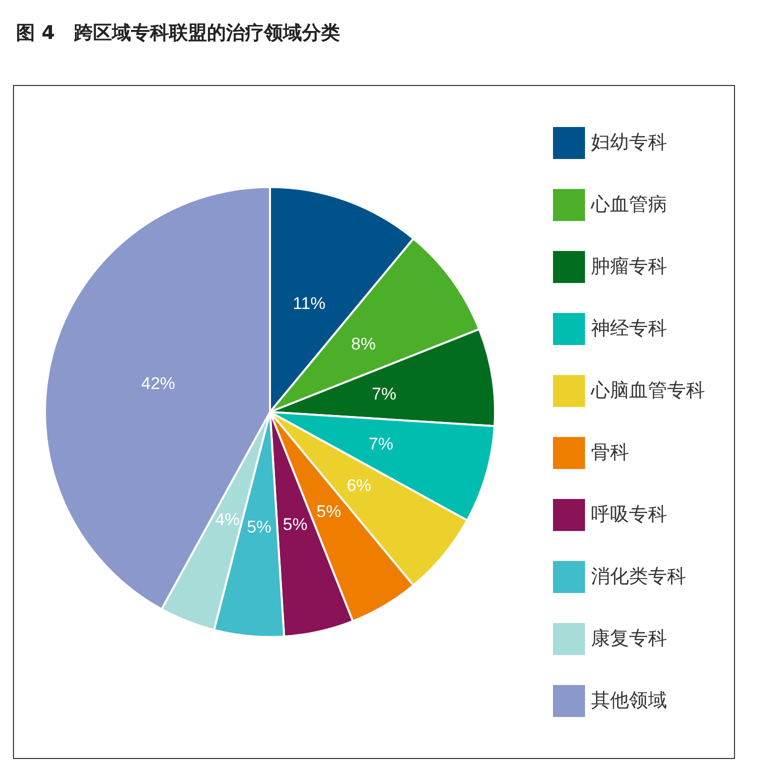  What do you see at coordinates (647, 391) in the screenshot?
I see `legend-label: 心脑血管专科` at bounding box center [647, 391].